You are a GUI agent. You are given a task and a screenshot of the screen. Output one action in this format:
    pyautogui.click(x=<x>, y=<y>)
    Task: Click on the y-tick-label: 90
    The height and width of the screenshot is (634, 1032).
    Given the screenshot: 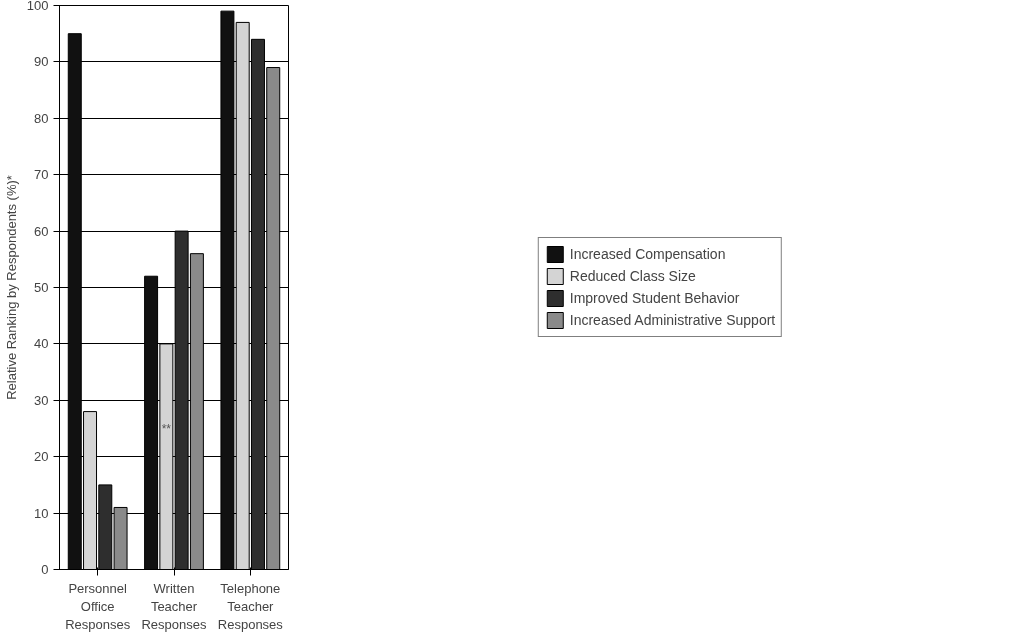 What is the action you would take?
    pyautogui.click(x=41, y=62)
    